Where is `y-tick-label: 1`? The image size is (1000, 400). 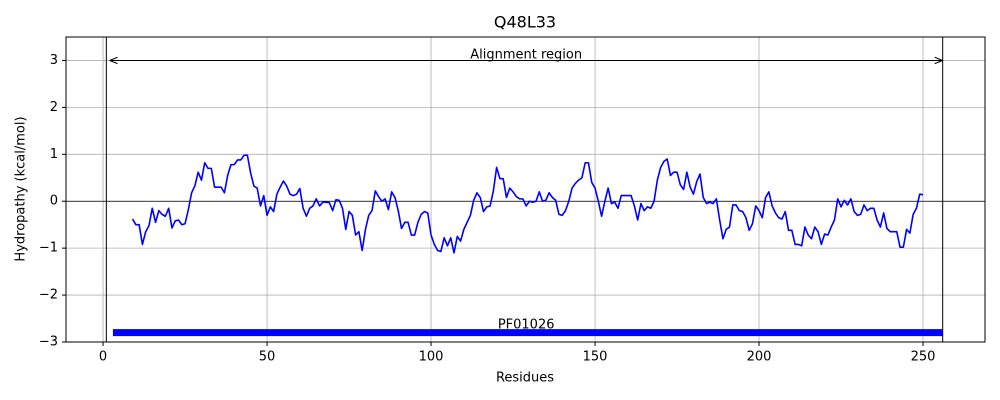 y-tick-label: 1 is located at coordinates (54, 154).